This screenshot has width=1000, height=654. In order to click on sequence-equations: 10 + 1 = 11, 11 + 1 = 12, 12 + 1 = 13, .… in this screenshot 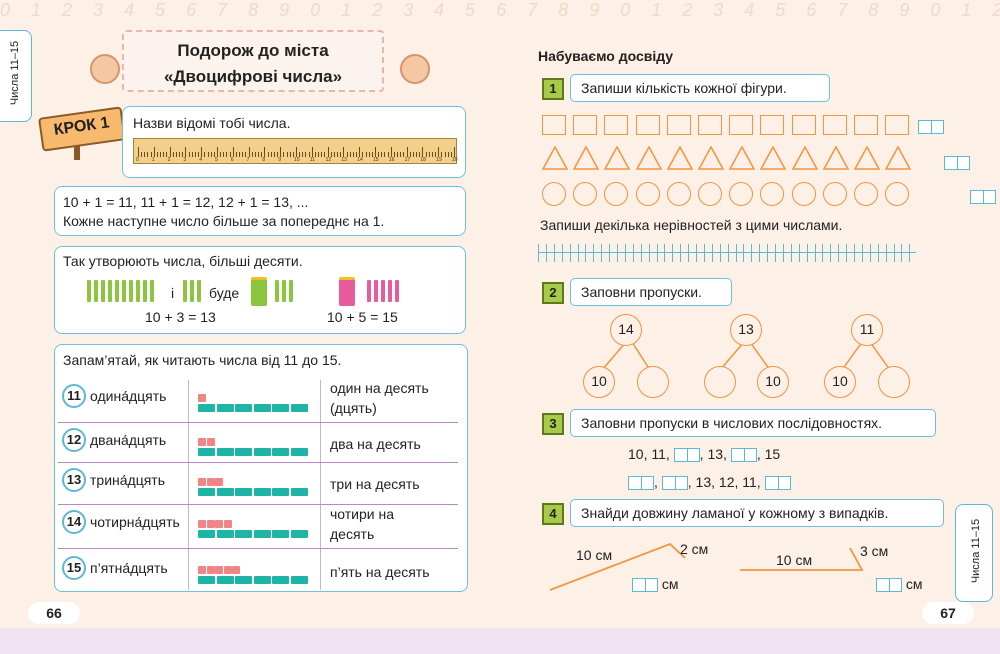, I will do `click(186, 202)`.